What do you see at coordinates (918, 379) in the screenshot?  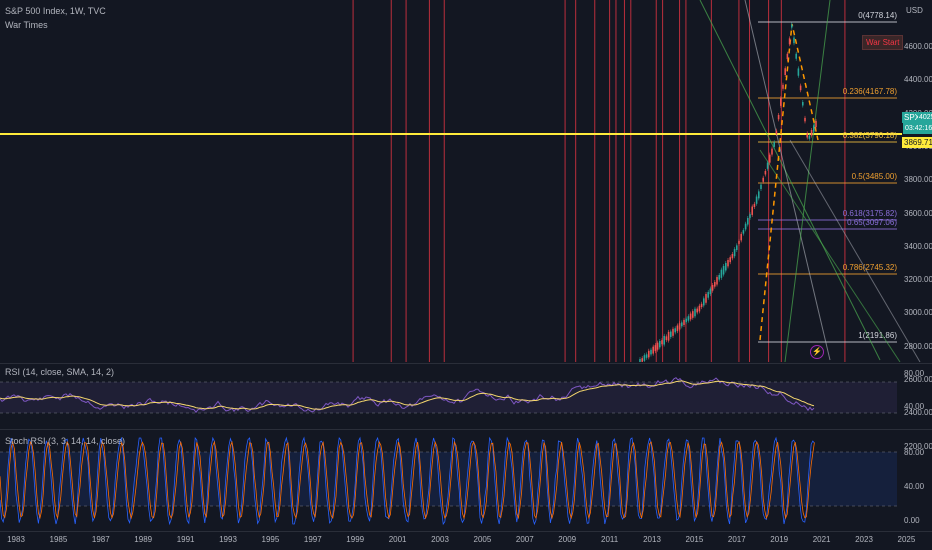 I see `price-axis-label: 2600.00` at bounding box center [918, 379].